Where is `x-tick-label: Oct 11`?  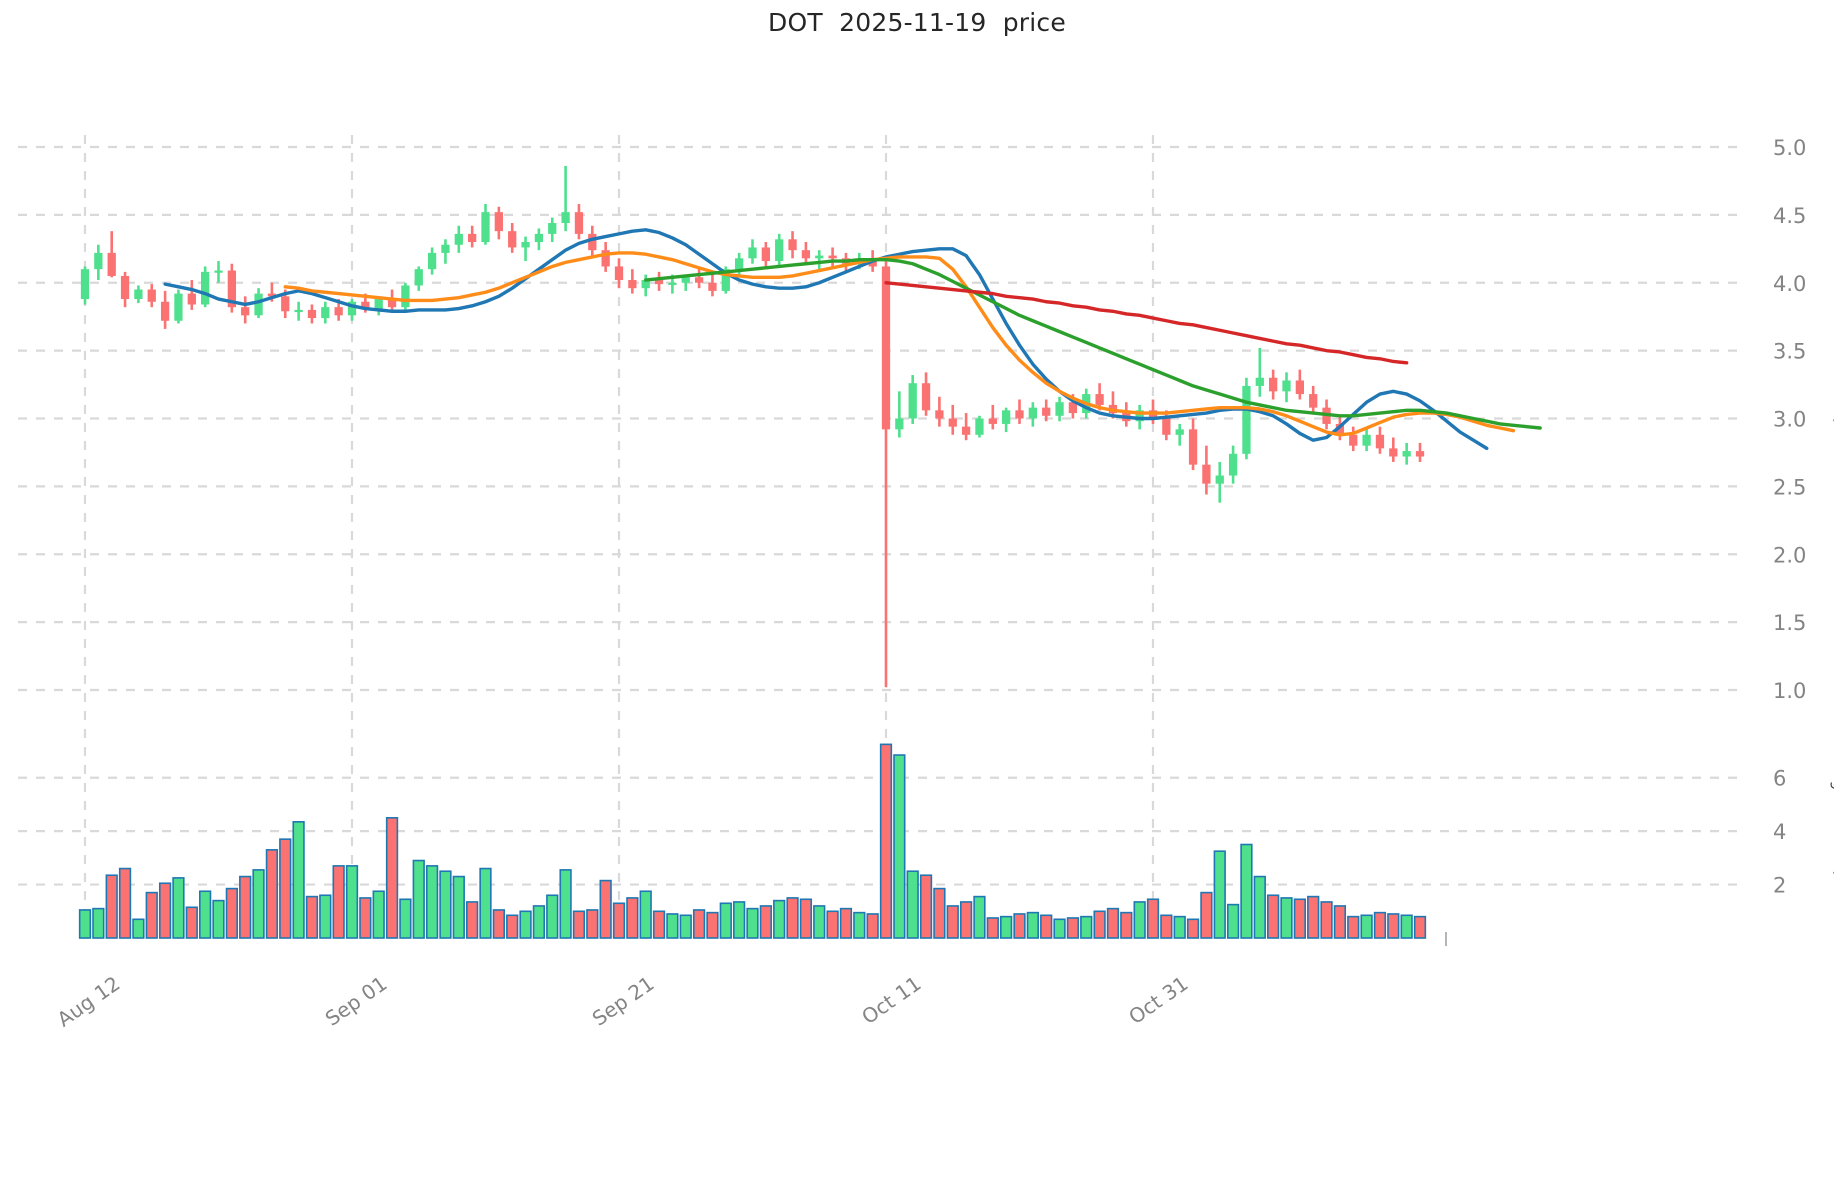
x-tick-label: Oct 11 is located at coordinates (891, 1000).